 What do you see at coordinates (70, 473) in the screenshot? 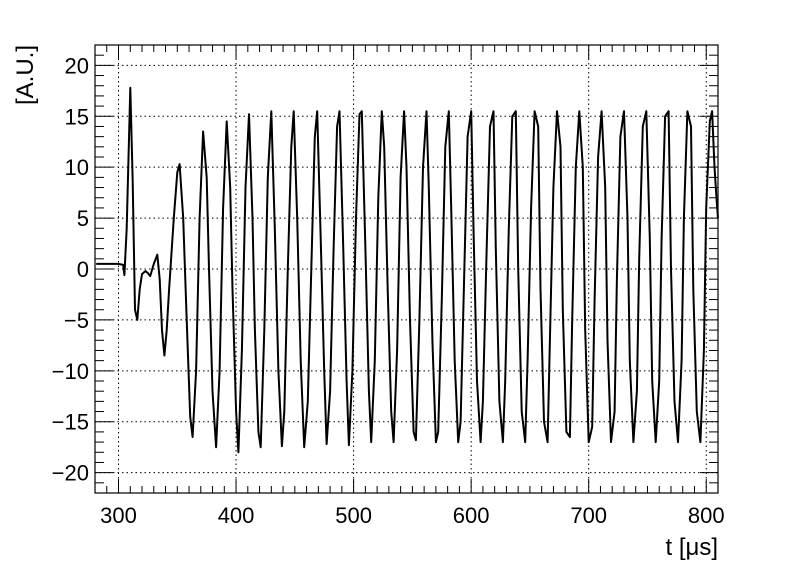
I see `y-tick-label: −20` at bounding box center [70, 473].